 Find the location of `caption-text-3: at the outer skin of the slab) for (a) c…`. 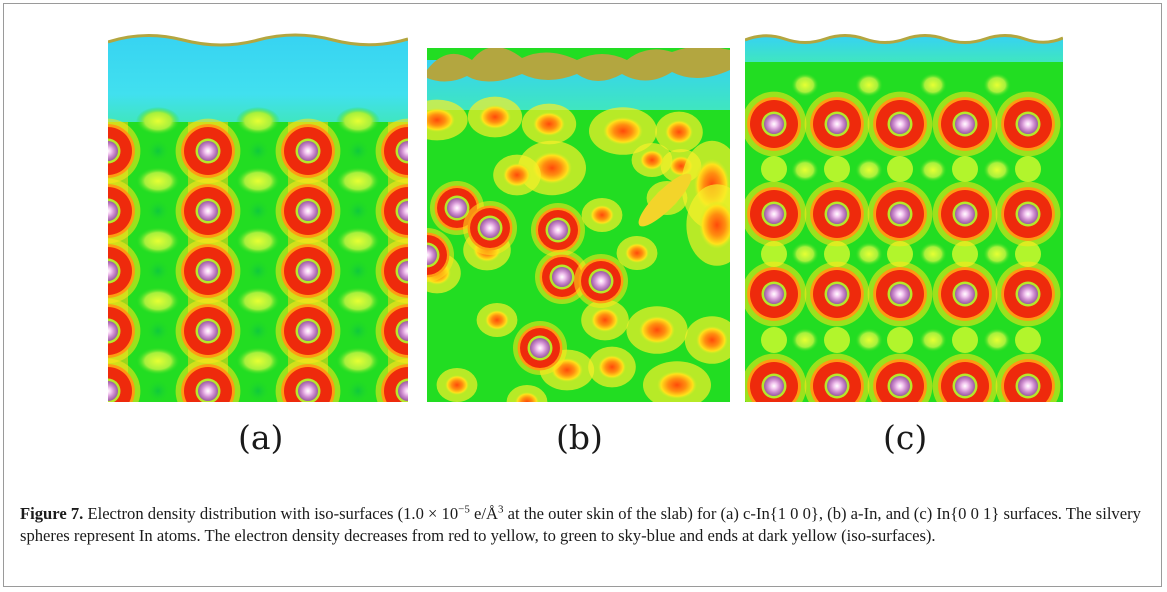

caption-text-3: at the outer skin of the slab) for (a) c… is located at coordinates (580, 524).